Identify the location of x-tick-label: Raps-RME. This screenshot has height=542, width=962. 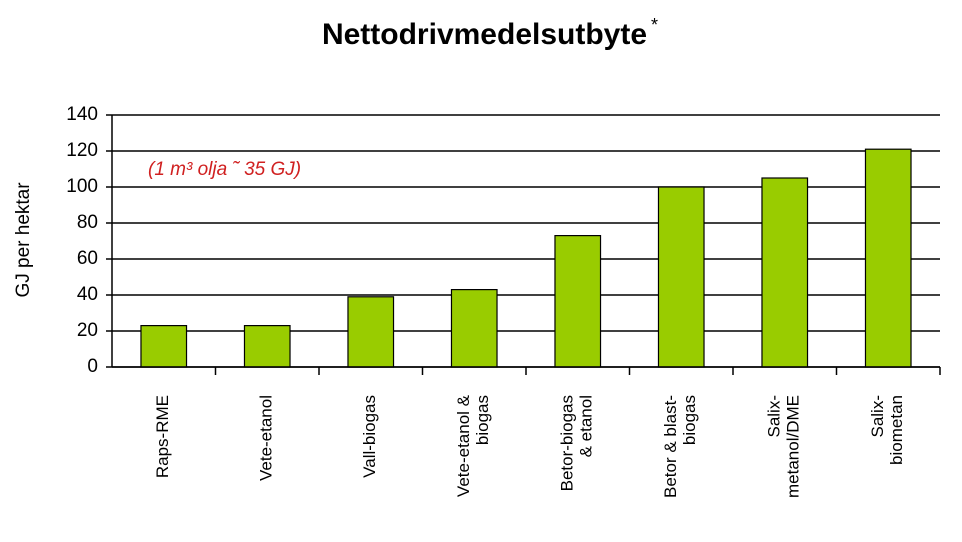
(162, 436).